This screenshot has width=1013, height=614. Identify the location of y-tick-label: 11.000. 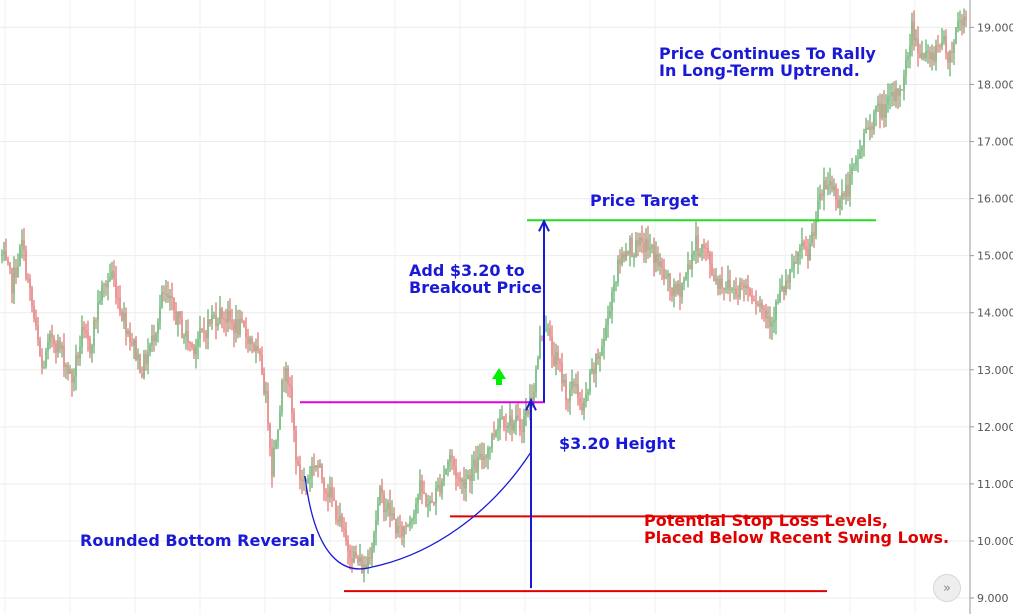
(995, 484).